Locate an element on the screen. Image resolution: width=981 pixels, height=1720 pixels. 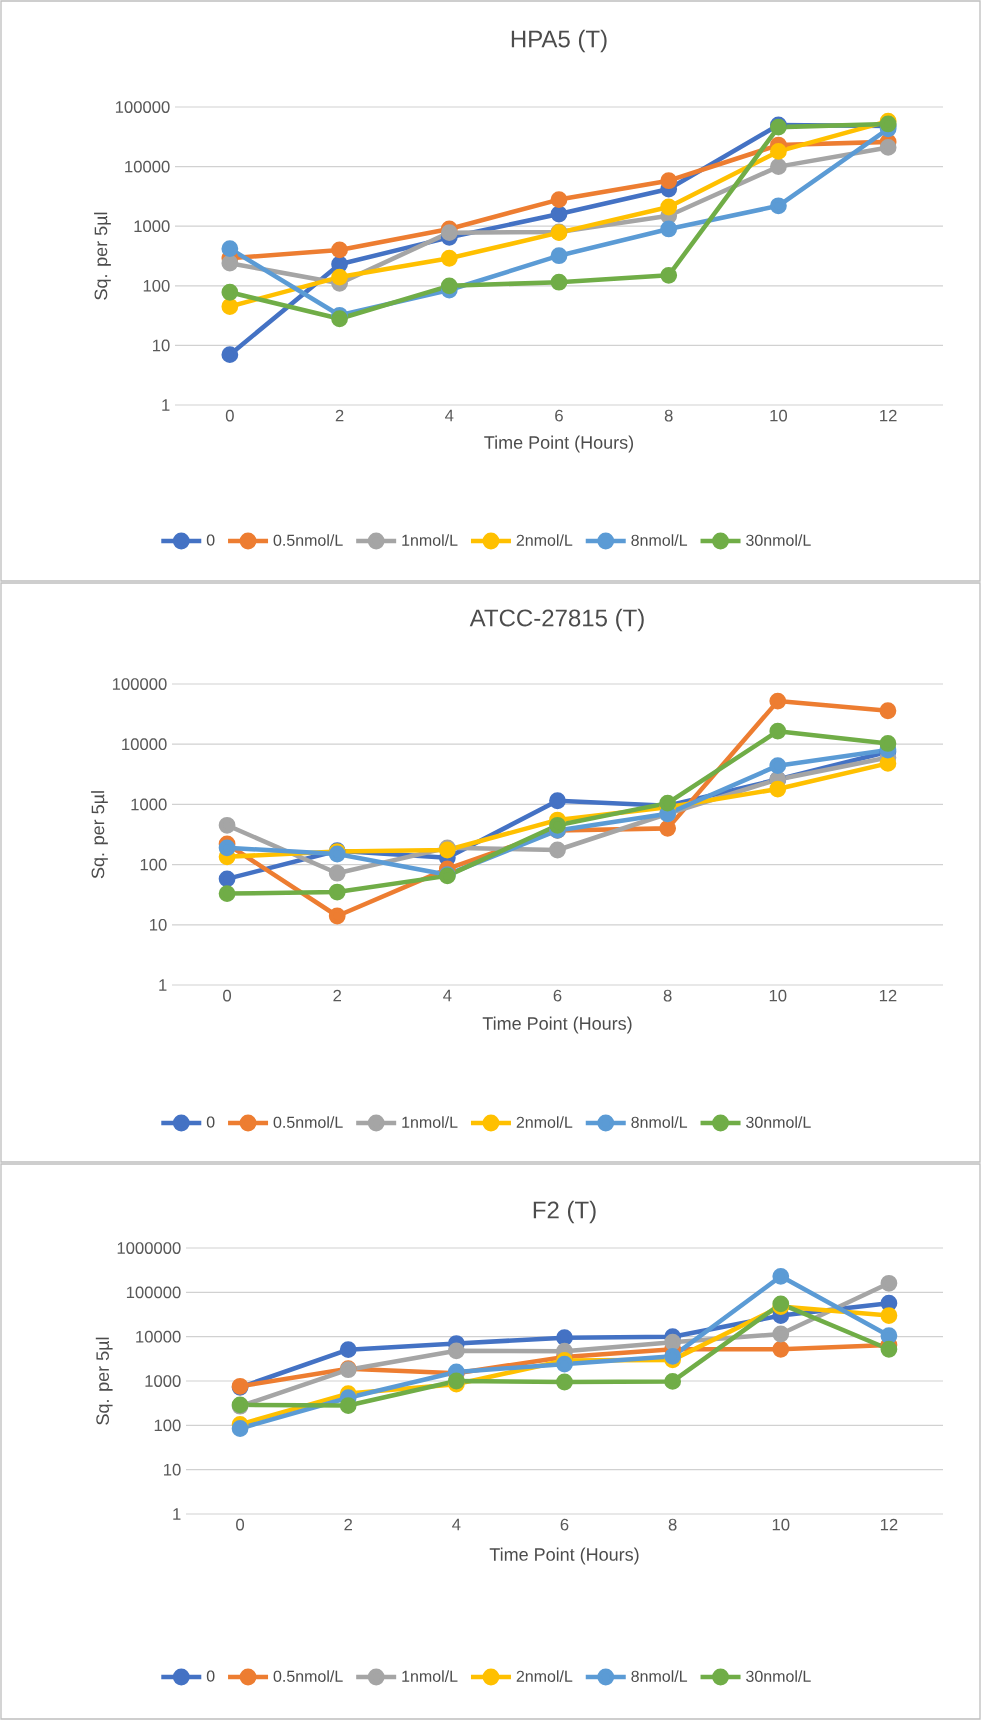
chart-title: HPA5 (T) is located at coordinates (559, 41).